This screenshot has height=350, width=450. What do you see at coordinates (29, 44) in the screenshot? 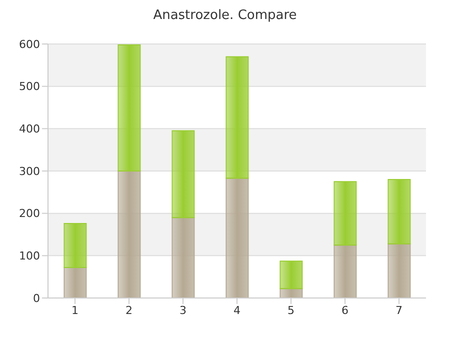
I see `y-tick-label: 600` at bounding box center [29, 44].